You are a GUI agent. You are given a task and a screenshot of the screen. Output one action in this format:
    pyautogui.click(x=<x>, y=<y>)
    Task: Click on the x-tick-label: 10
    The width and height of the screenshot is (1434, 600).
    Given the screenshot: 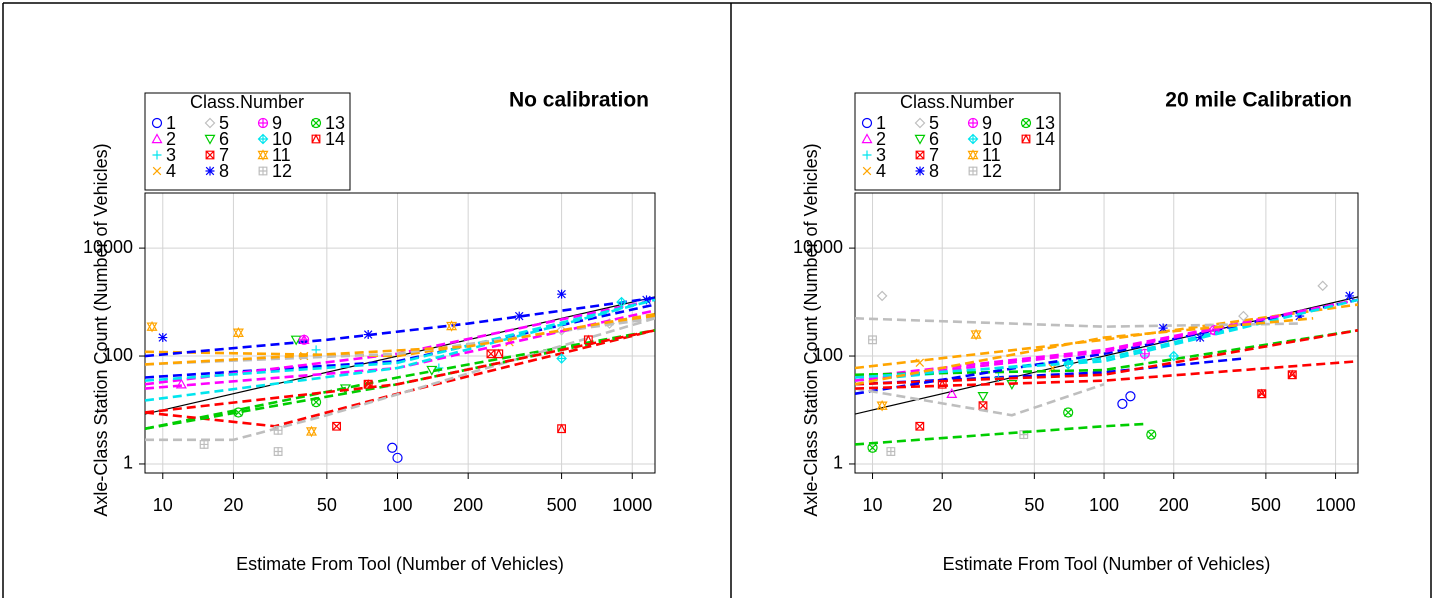 What is the action you would take?
    pyautogui.click(x=873, y=505)
    